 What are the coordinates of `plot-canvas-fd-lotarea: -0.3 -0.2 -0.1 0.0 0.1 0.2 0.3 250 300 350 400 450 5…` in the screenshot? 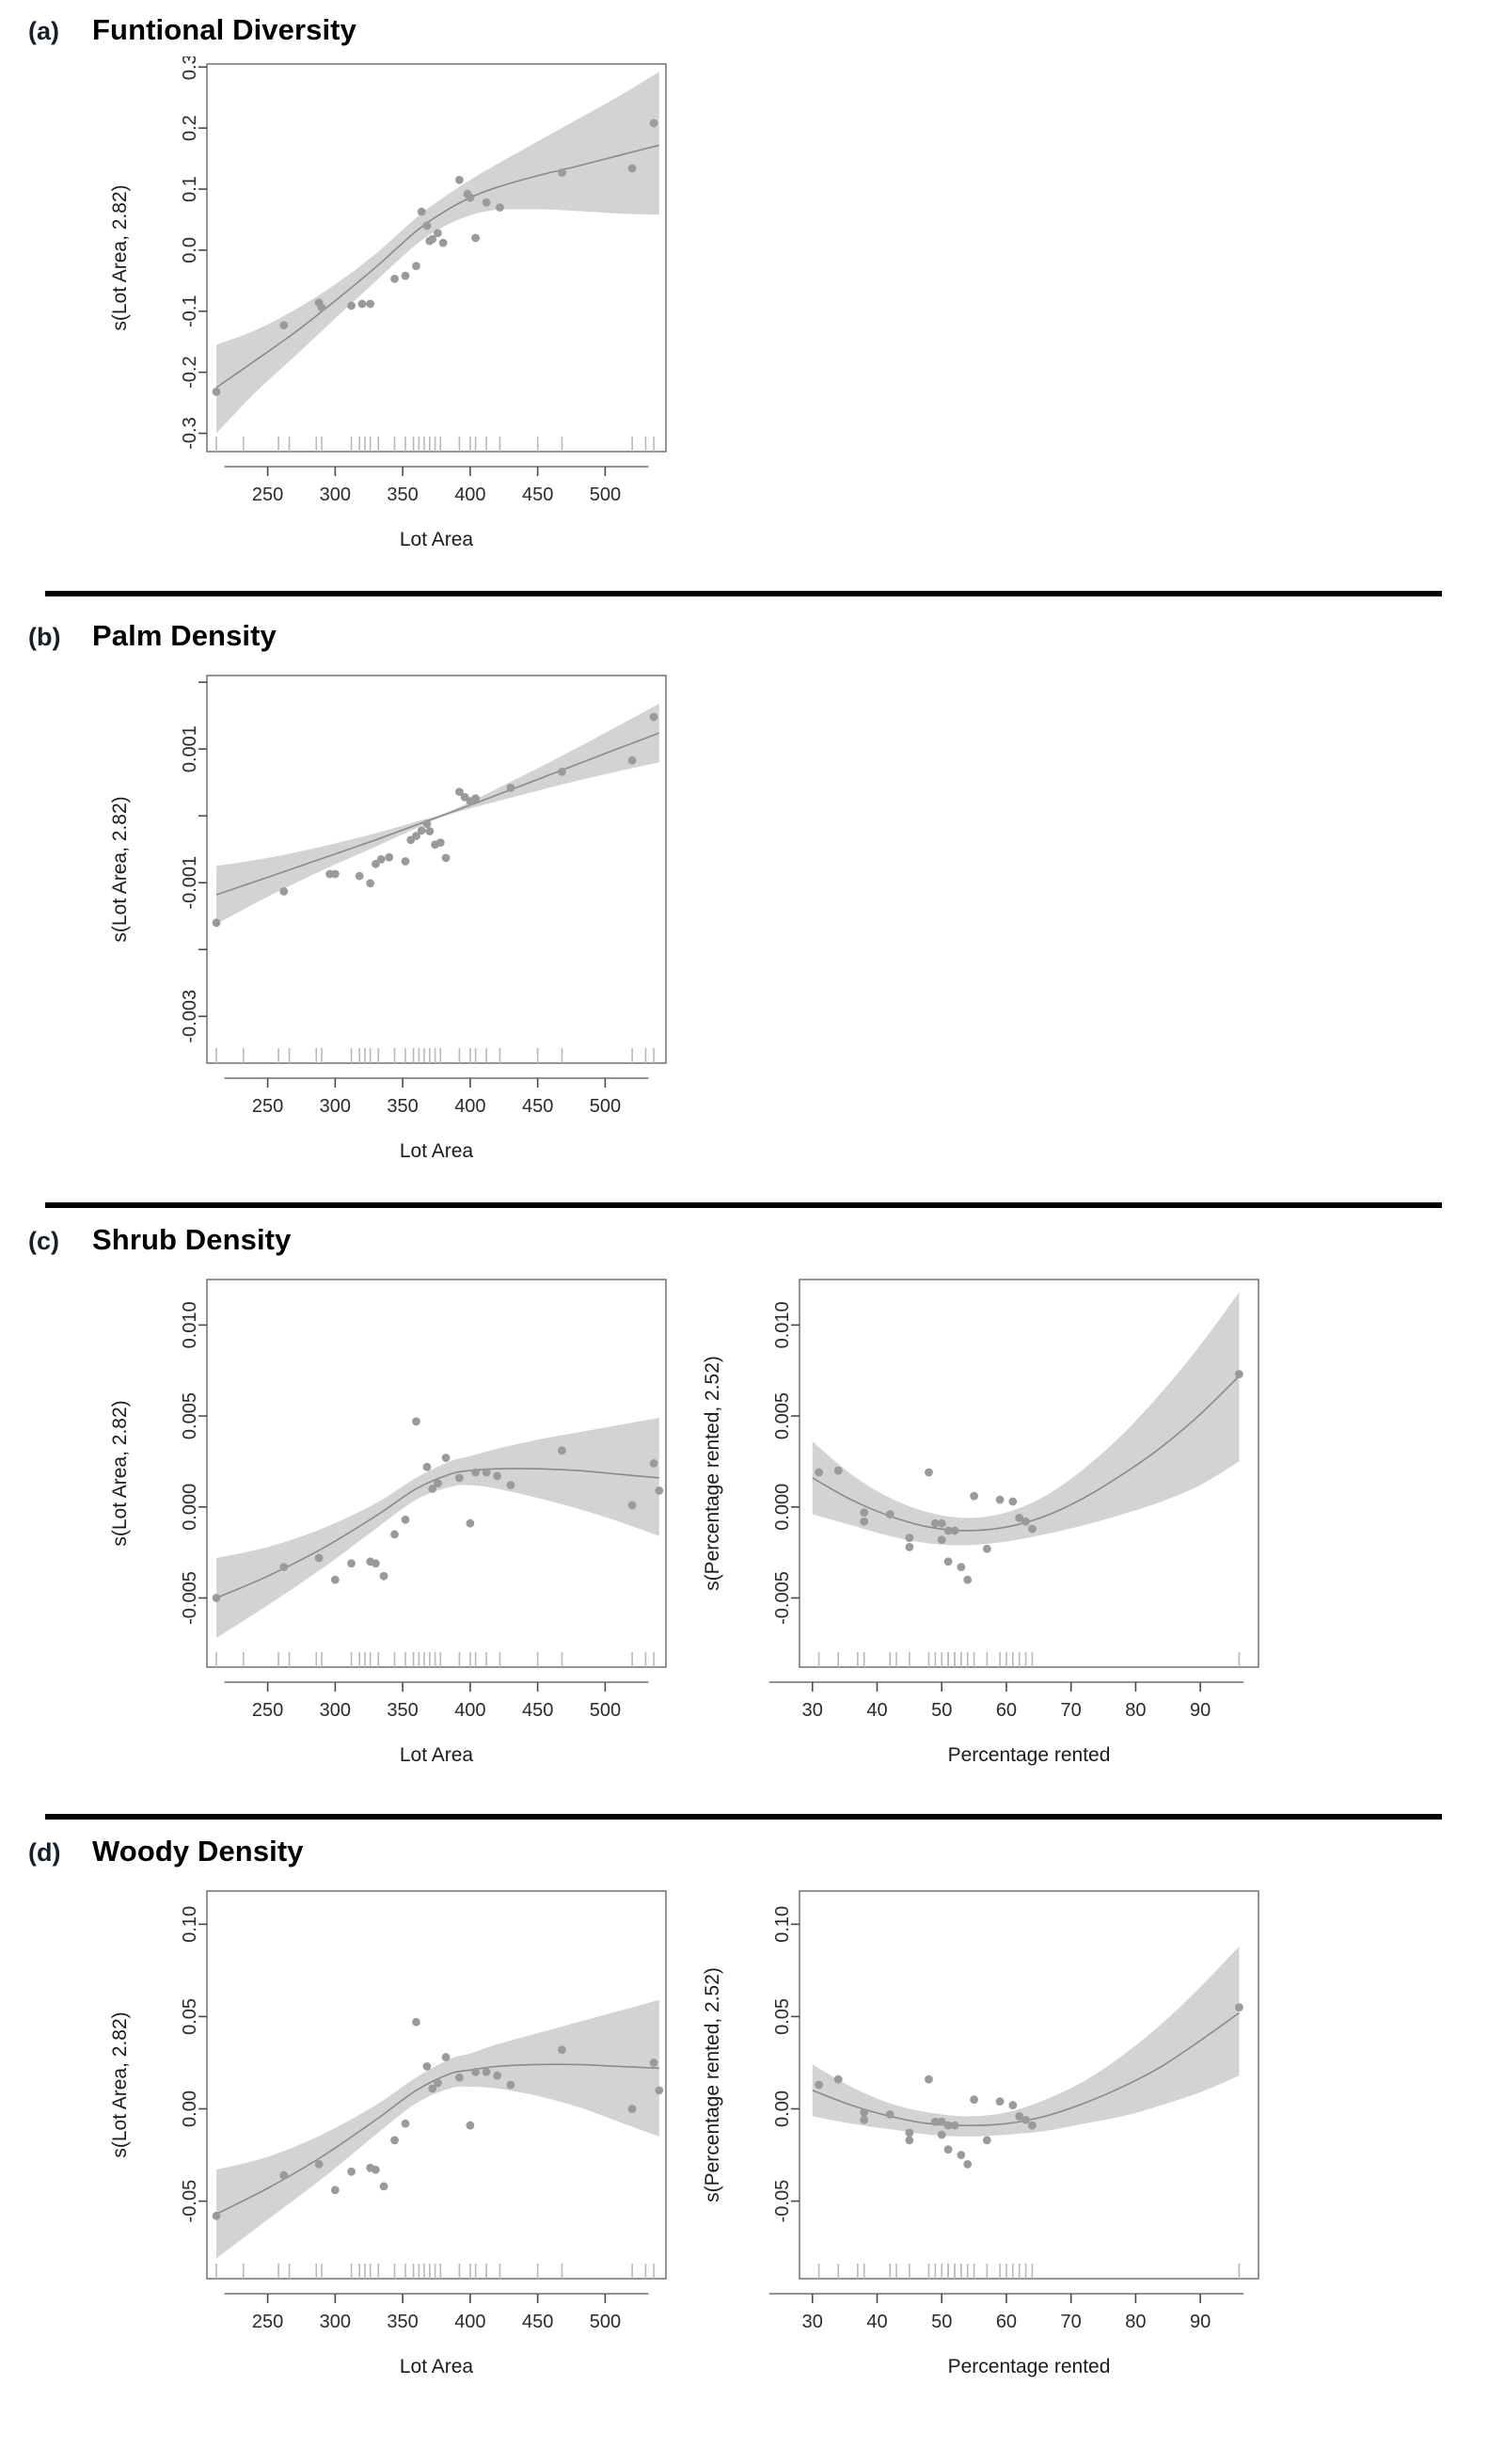 It's located at (388, 303).